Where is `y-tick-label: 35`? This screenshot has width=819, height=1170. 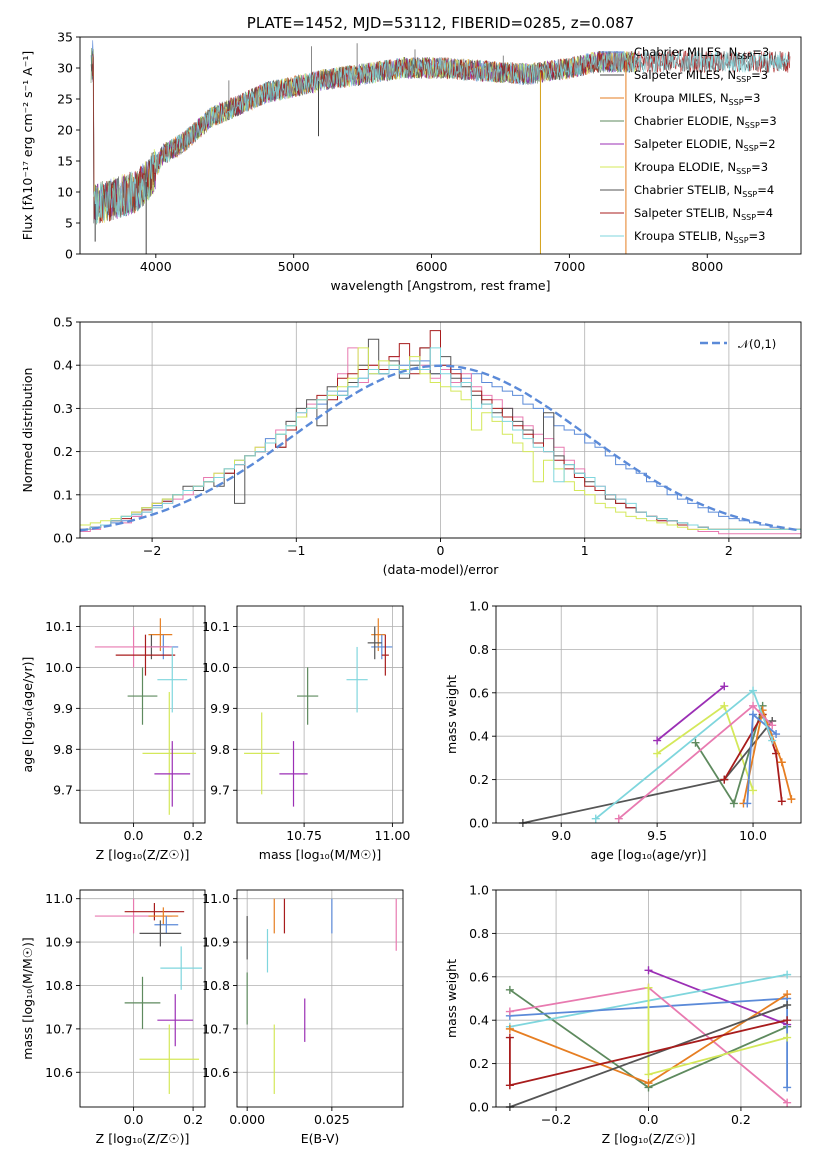
y-tick-label: 35 is located at coordinates (65, 37).